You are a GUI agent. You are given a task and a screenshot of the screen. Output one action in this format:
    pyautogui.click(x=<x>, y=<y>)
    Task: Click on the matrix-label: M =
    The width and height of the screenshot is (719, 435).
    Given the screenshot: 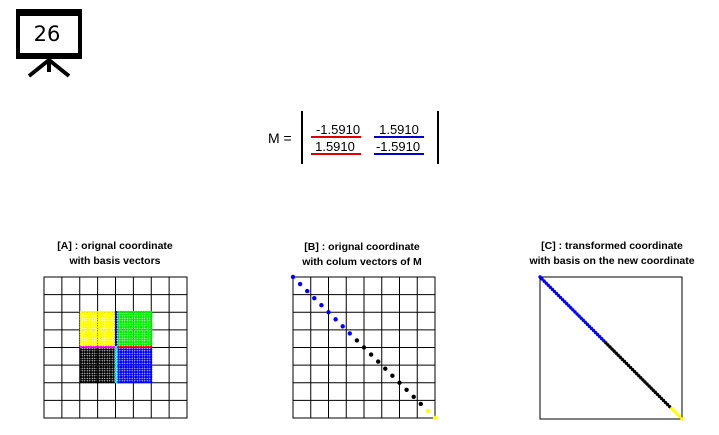 What is the action you would take?
    pyautogui.click(x=280, y=138)
    